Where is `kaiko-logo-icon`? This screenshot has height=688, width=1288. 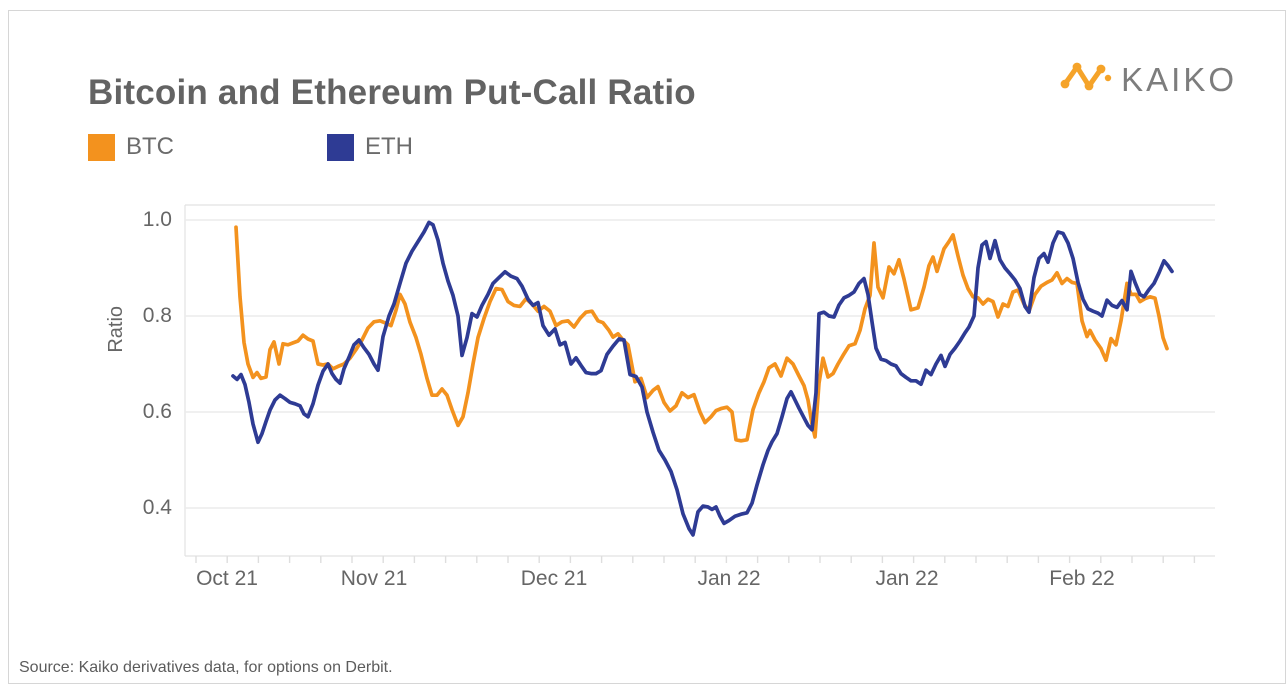
kaiko-logo-icon is located at coordinates (1086, 79).